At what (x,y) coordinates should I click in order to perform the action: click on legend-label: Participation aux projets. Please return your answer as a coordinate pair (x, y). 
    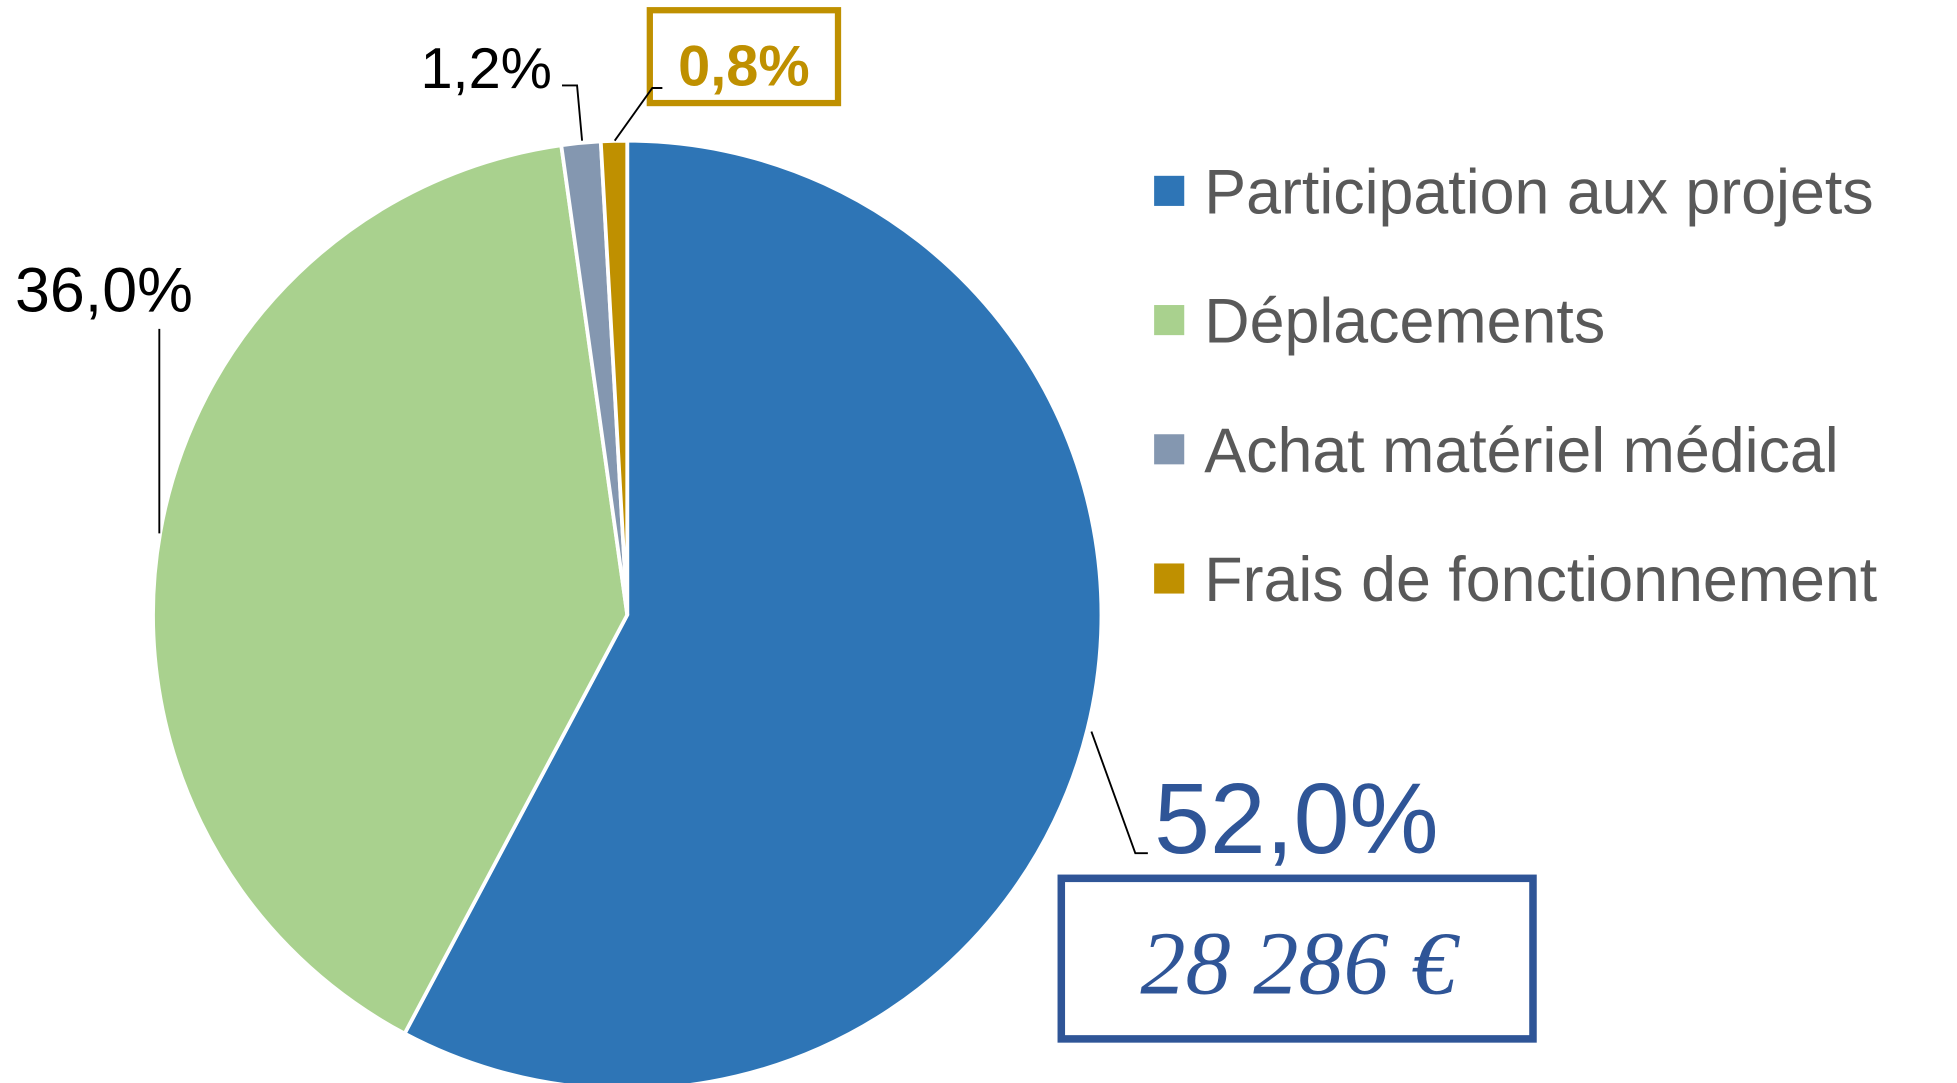
    Looking at the image, I should click on (1538, 192).